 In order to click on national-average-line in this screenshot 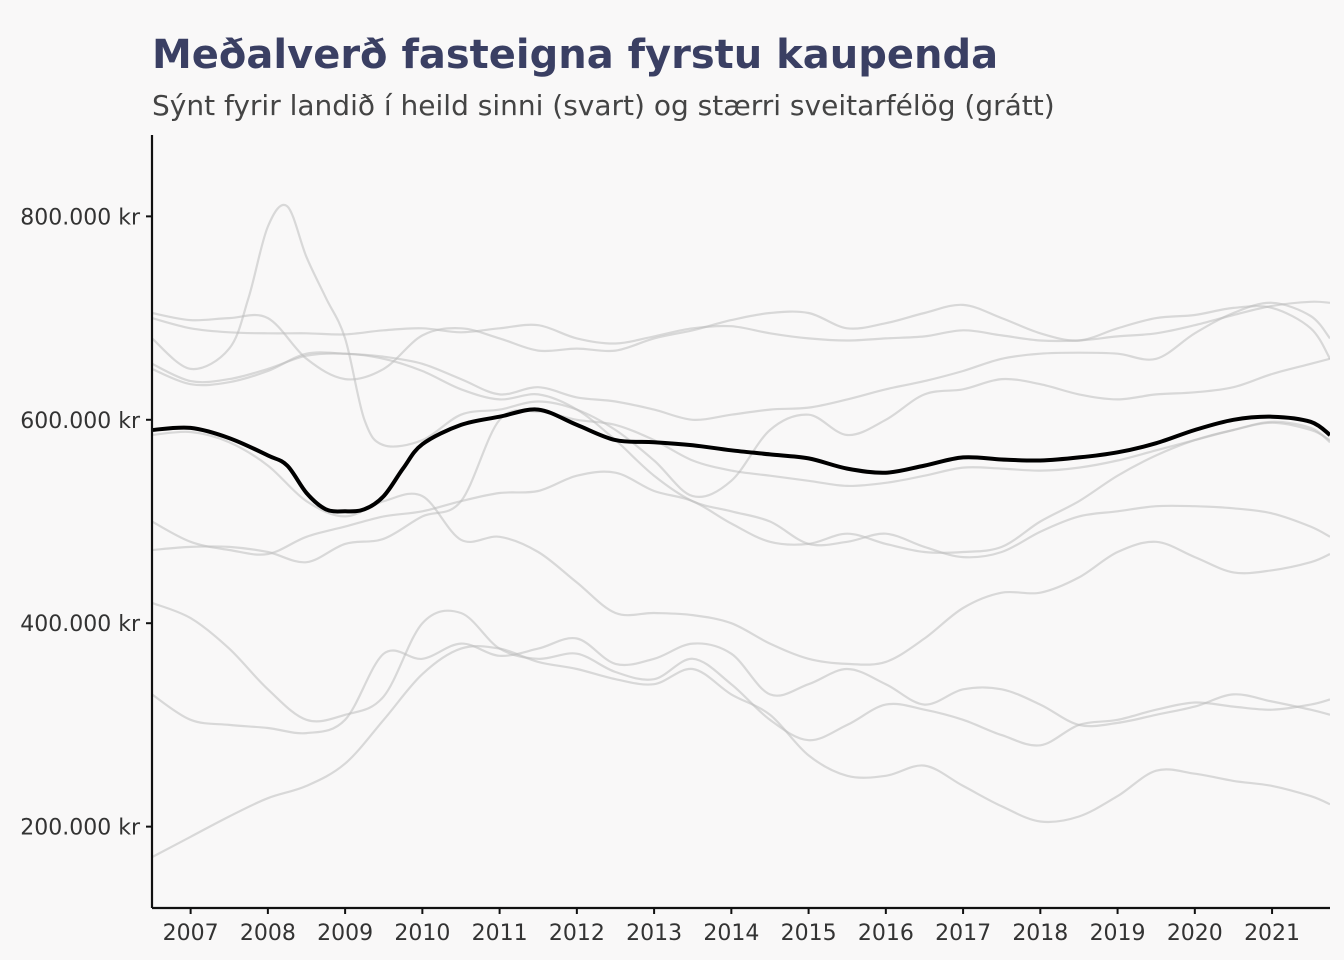, I will do `click(741, 460)`.